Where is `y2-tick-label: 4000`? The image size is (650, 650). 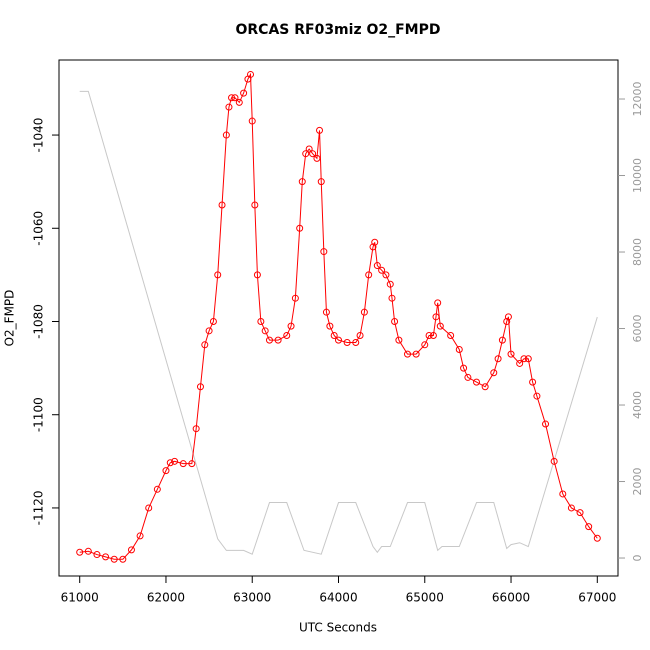
y2-tick-label: 4000 is located at coordinates (637, 405).